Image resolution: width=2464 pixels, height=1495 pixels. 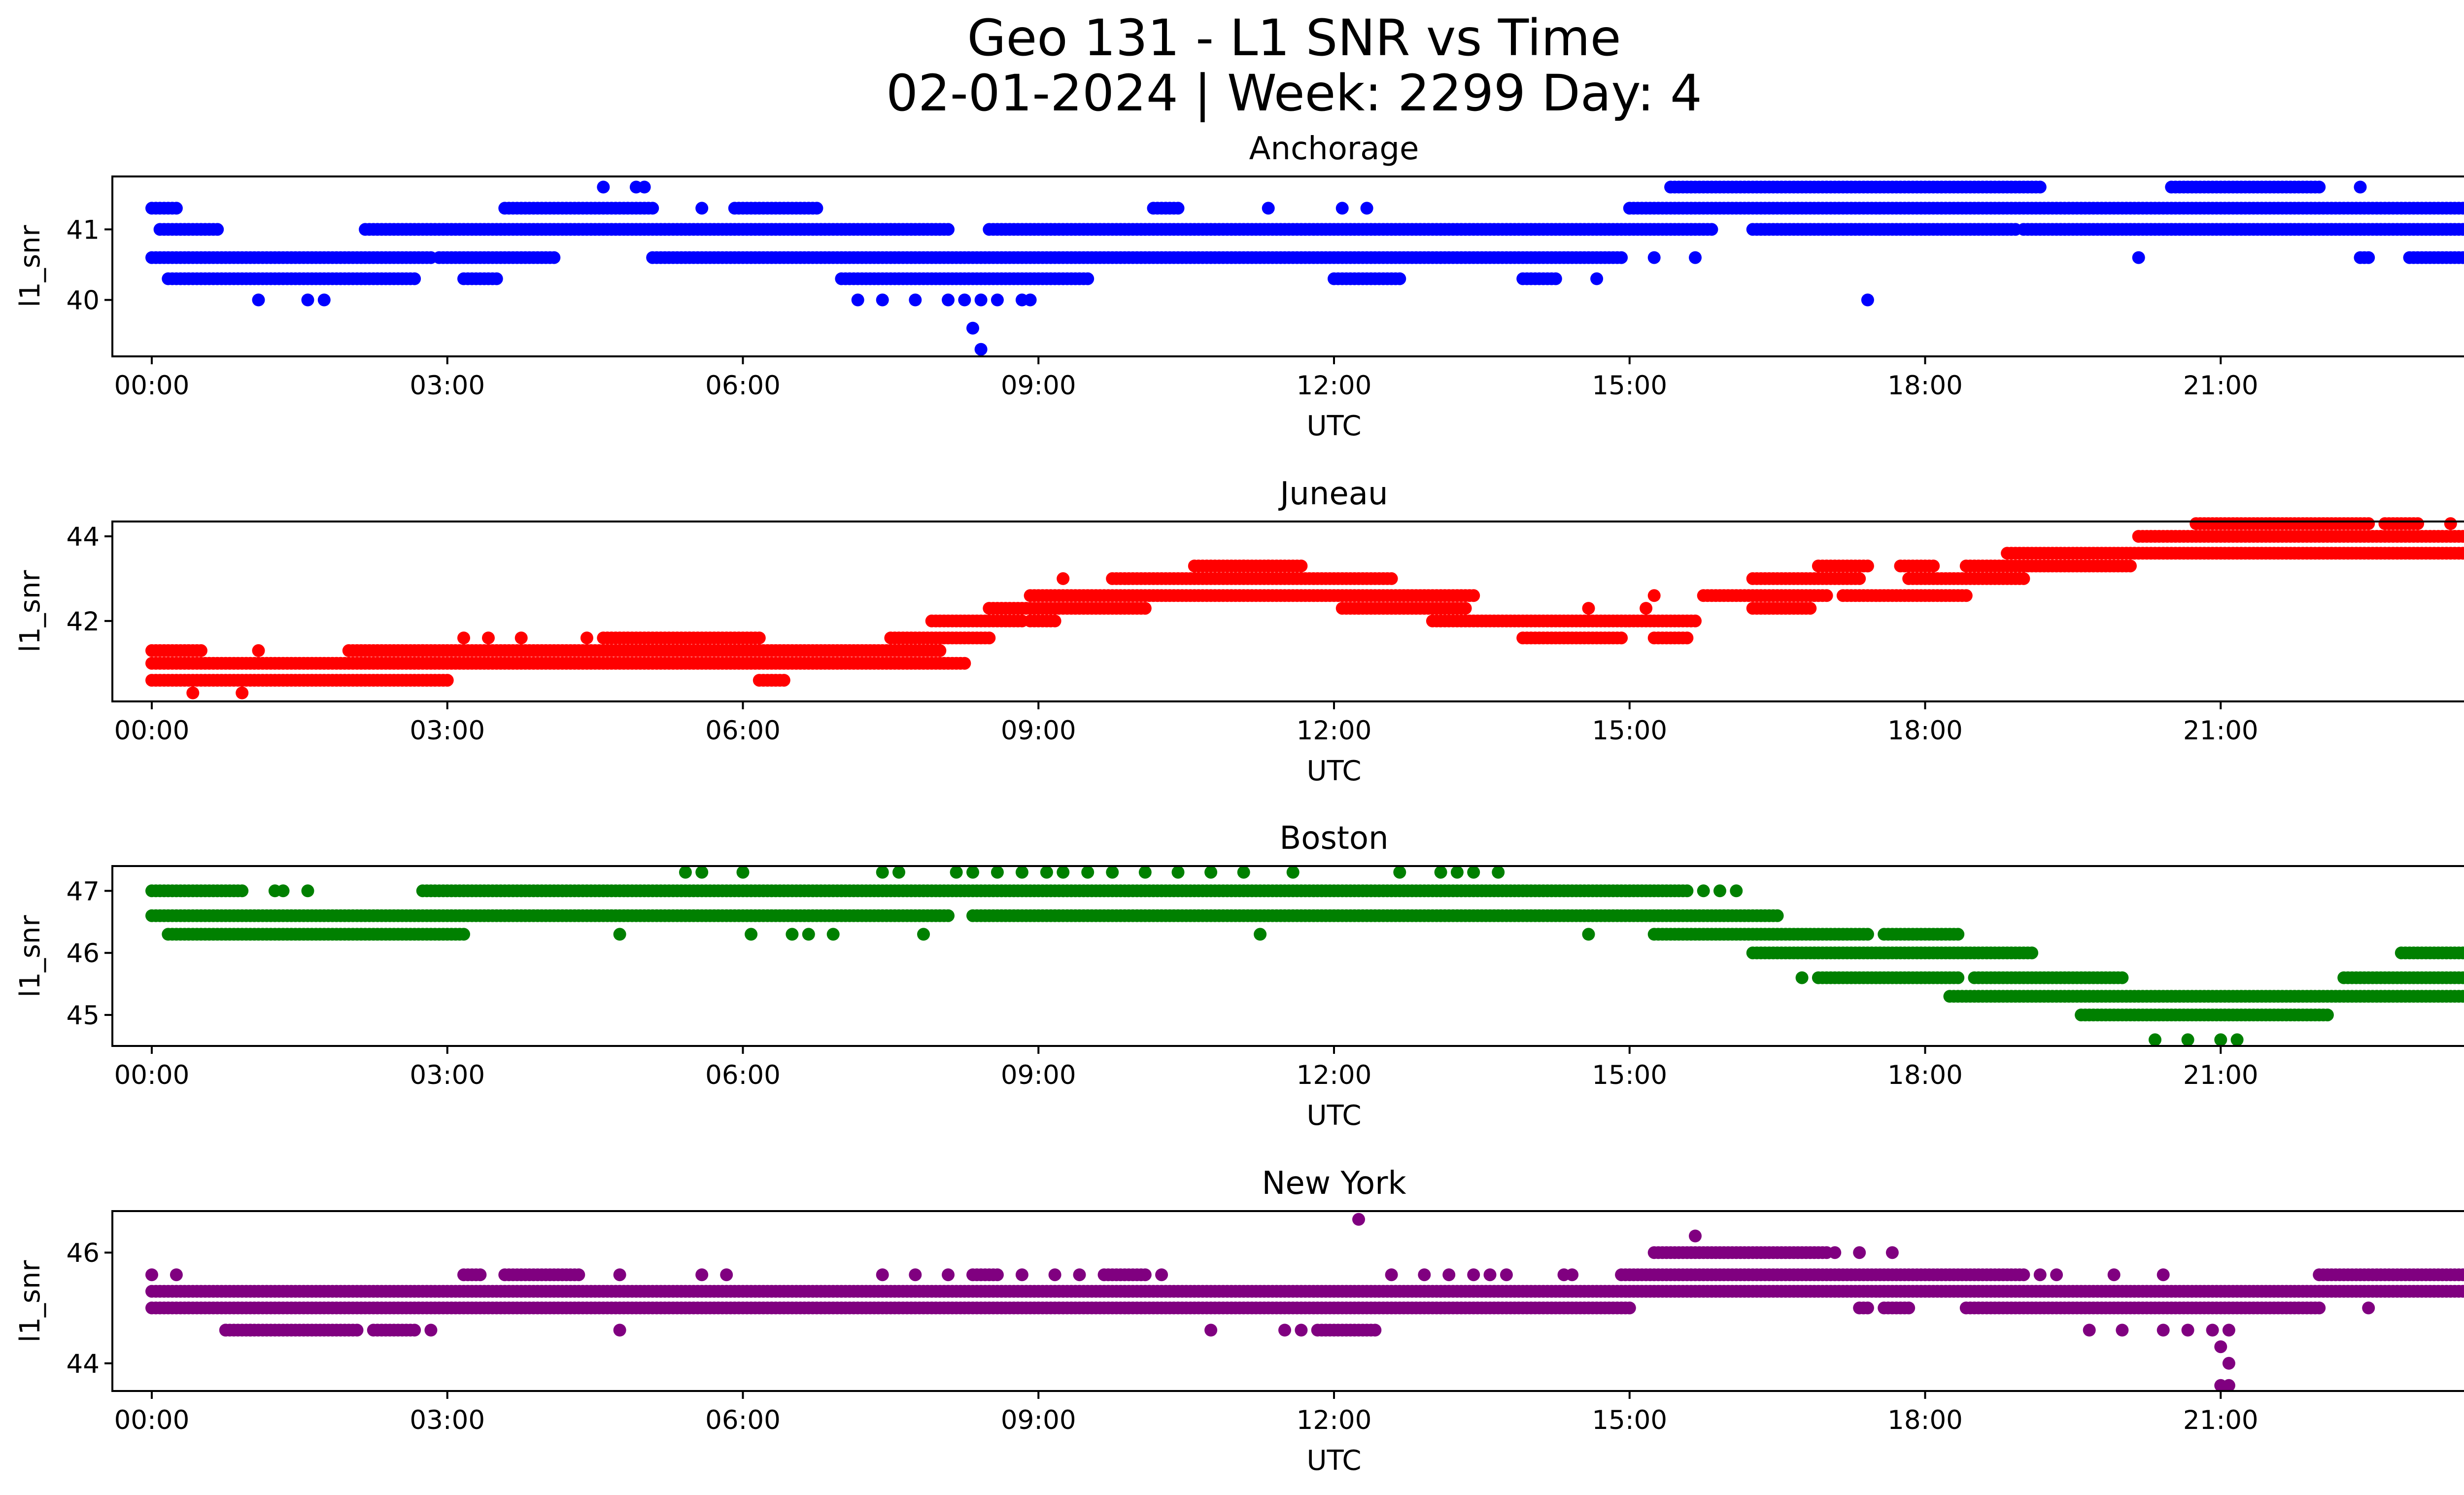 I want to click on juneau-xtick-label: 00:00, so click(x=152, y=731).